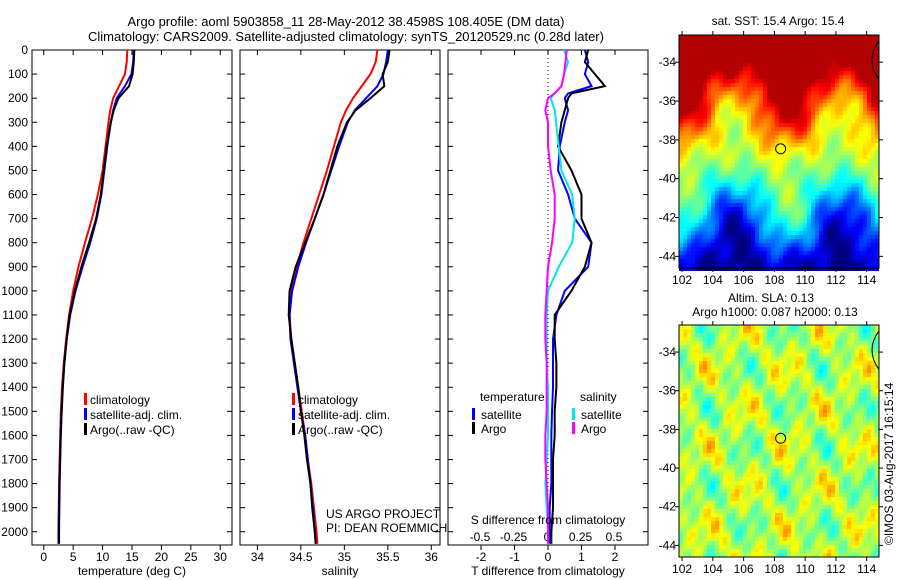  What do you see at coordinates (14, 435) in the screenshot?
I see `depth-tick-label: 1600` at bounding box center [14, 435].